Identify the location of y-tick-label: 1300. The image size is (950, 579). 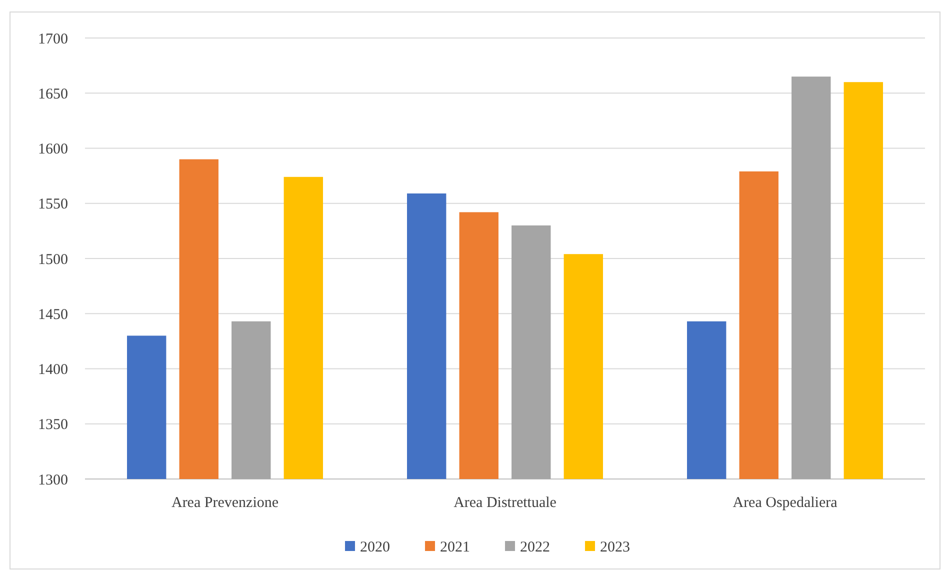
(53, 480).